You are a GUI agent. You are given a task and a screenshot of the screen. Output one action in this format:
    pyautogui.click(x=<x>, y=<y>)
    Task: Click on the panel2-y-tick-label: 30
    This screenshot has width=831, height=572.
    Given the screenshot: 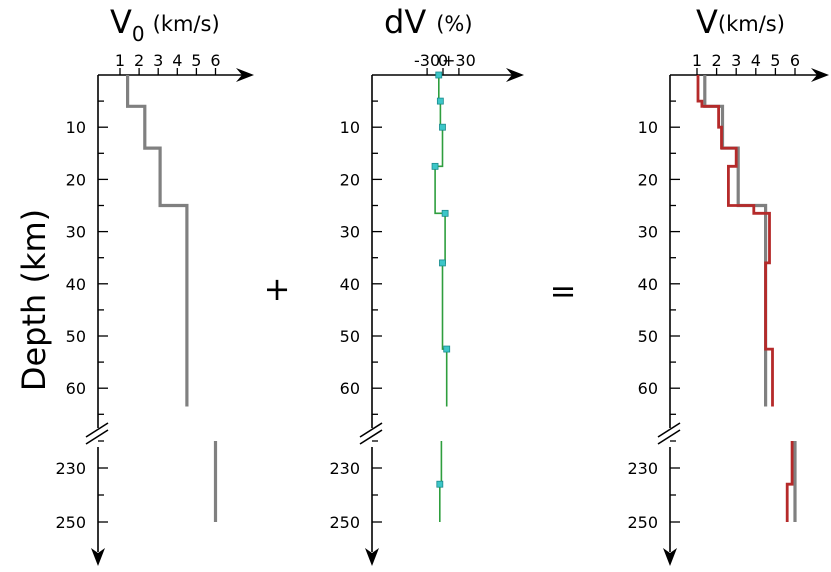 What is the action you would take?
    pyautogui.click(x=350, y=232)
    